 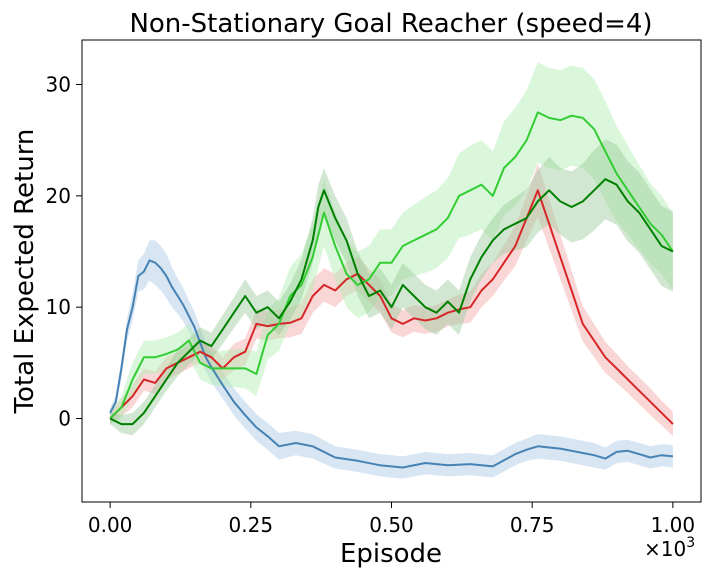 What do you see at coordinates (25, 272) in the screenshot?
I see `y-axis-label: Total Expected Return` at bounding box center [25, 272].